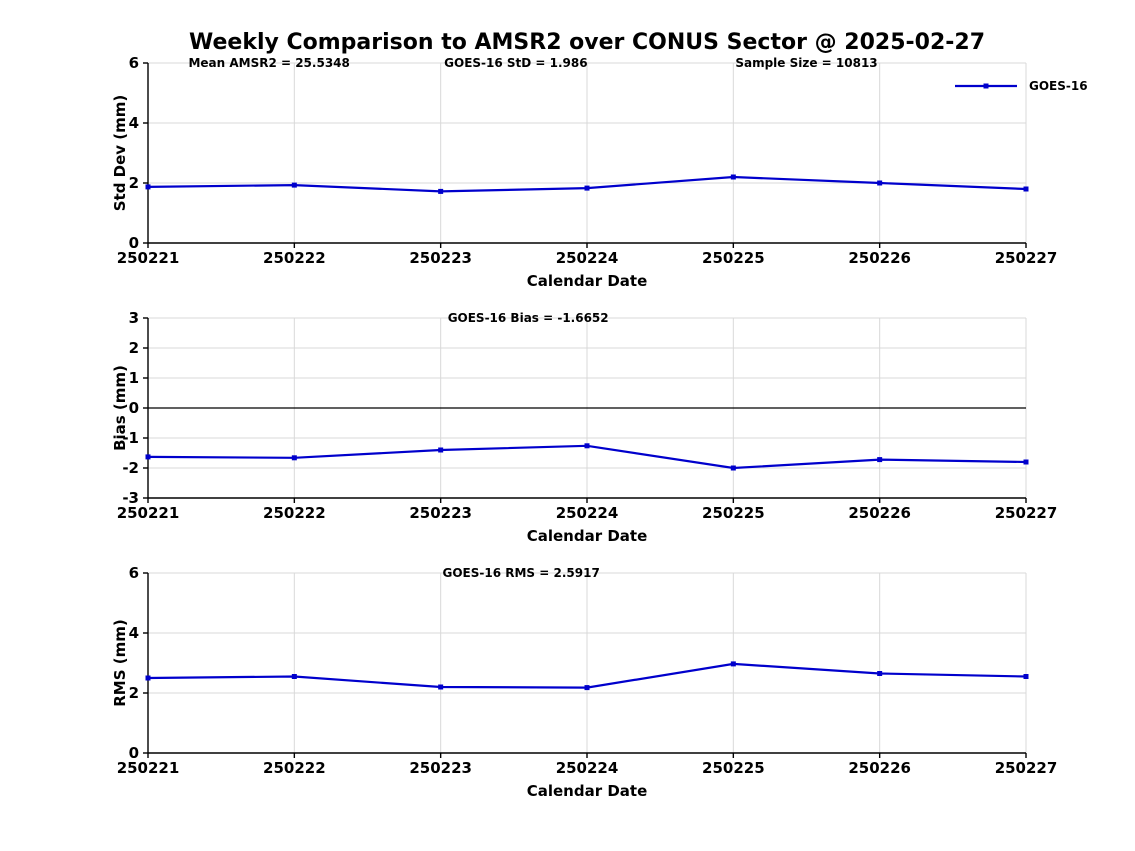 This screenshot has height=851, width=1135. I want to click on y-tick-label: 3, so click(134, 318).